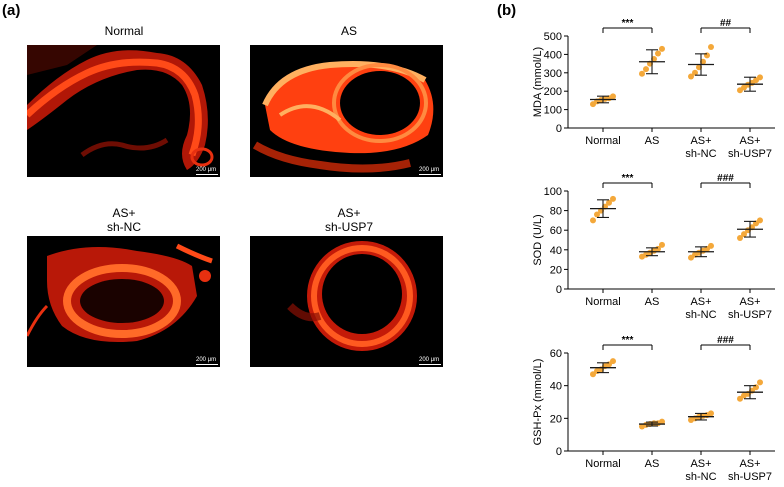 The width and height of the screenshot is (784, 487). What do you see at coordinates (346, 301) in the screenshot?
I see `micrograph-as-shusp7: 200 μm` at bounding box center [346, 301].